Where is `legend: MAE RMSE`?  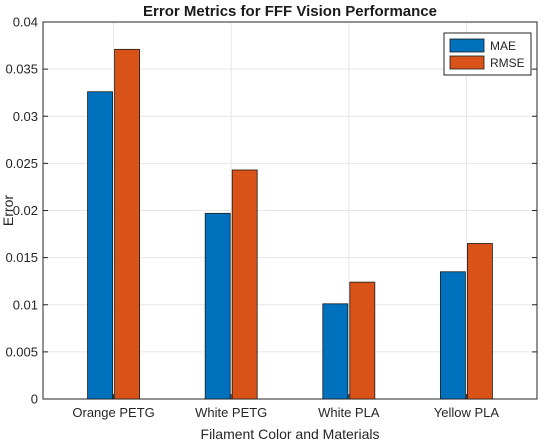
legend: MAE RMSE is located at coordinates (487, 54).